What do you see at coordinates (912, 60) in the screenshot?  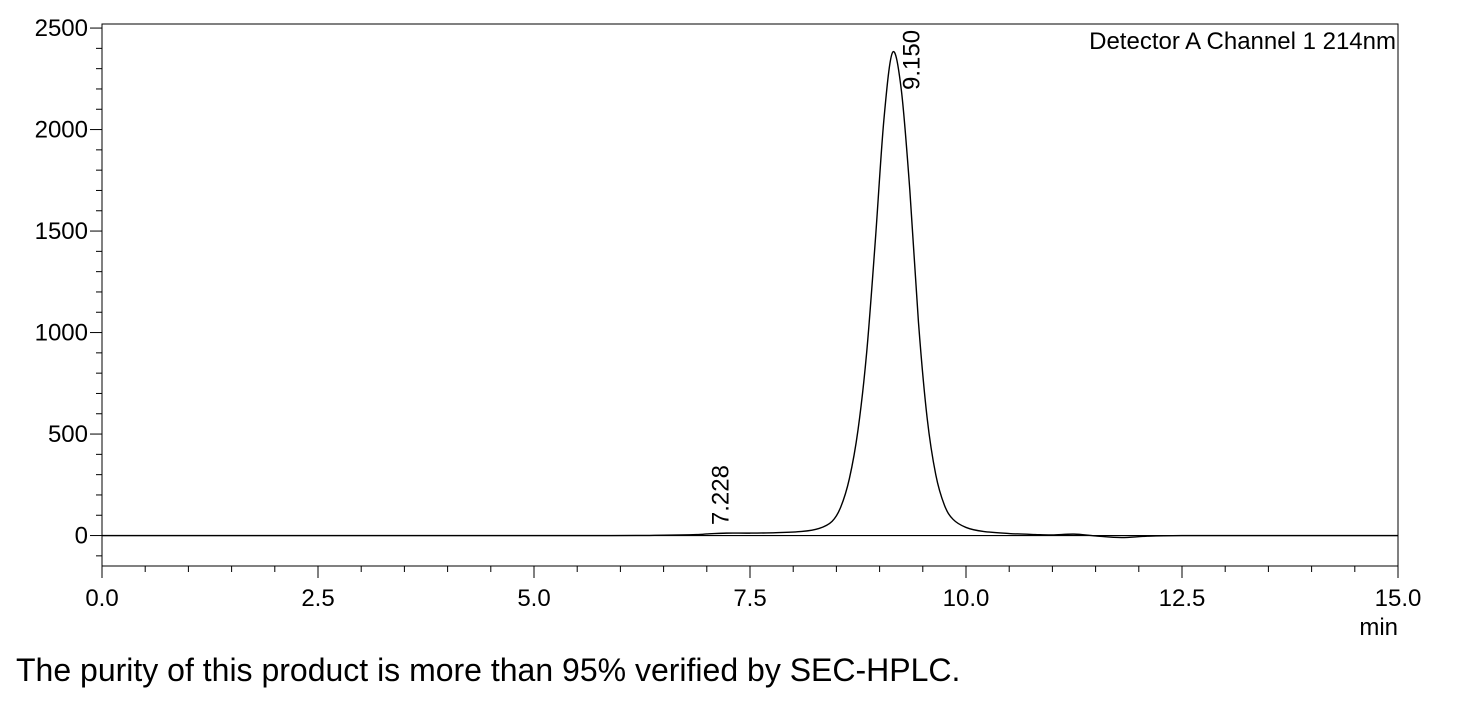 I see `peak-label: 9.150` at bounding box center [912, 60].